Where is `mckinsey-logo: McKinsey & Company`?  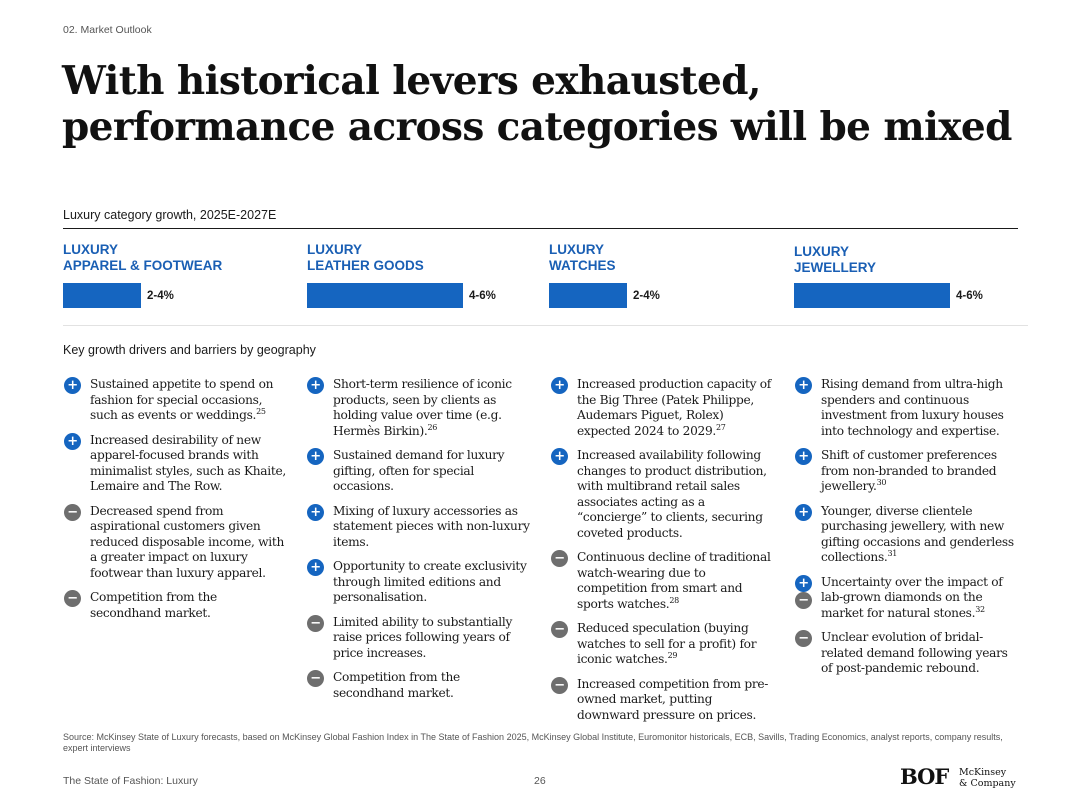 mckinsey-logo: McKinsey & Company is located at coordinates (987, 778).